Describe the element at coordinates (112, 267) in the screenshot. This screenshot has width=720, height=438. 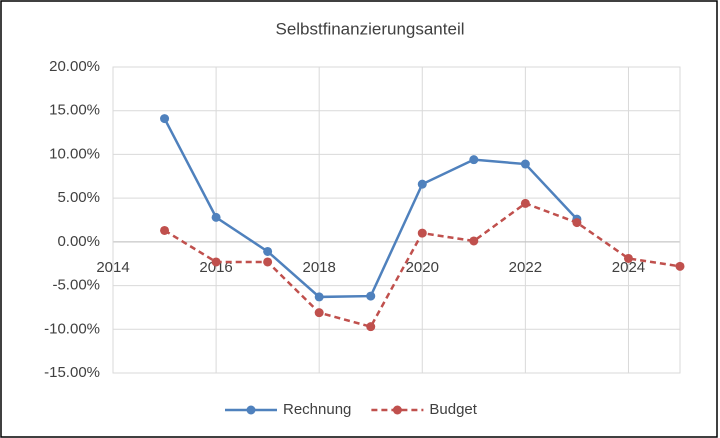
I see `x-tick-label: 2014` at that location.